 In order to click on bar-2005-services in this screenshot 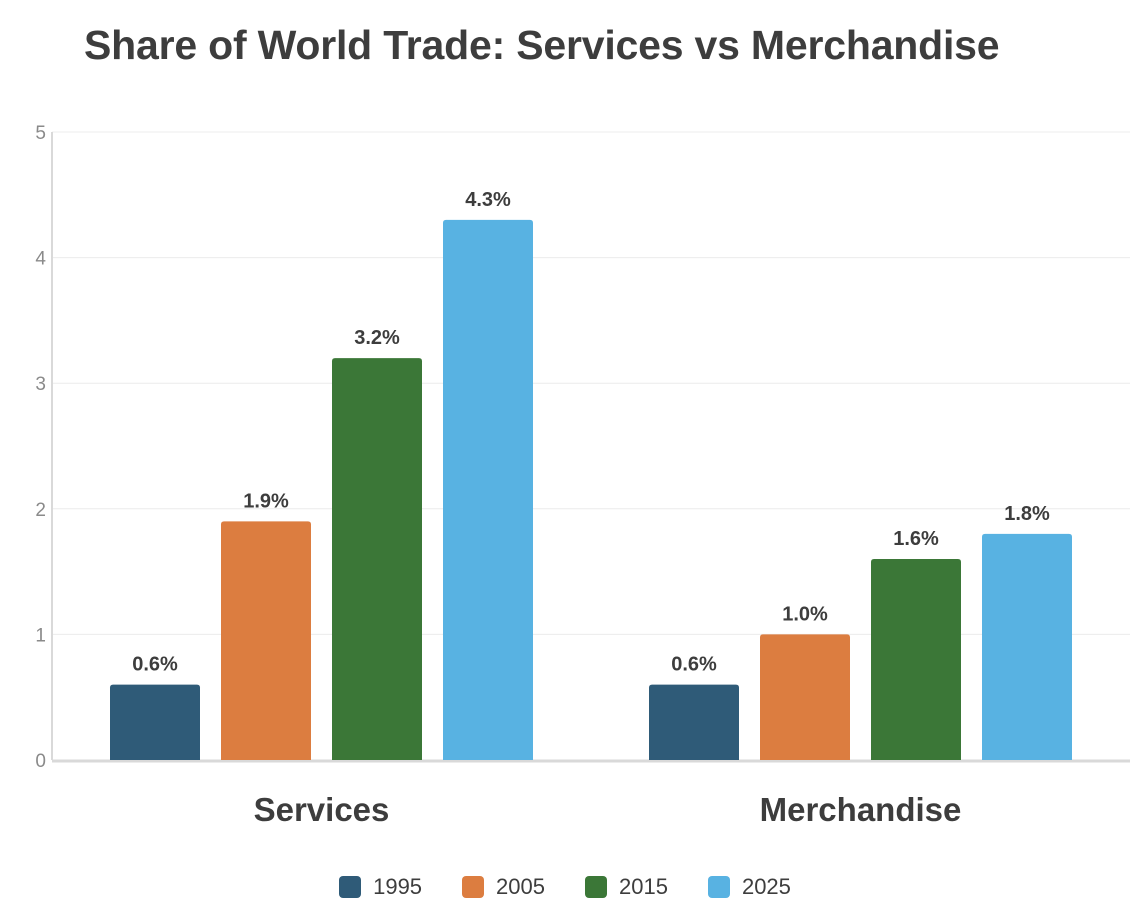, I will do `click(266, 640)`.